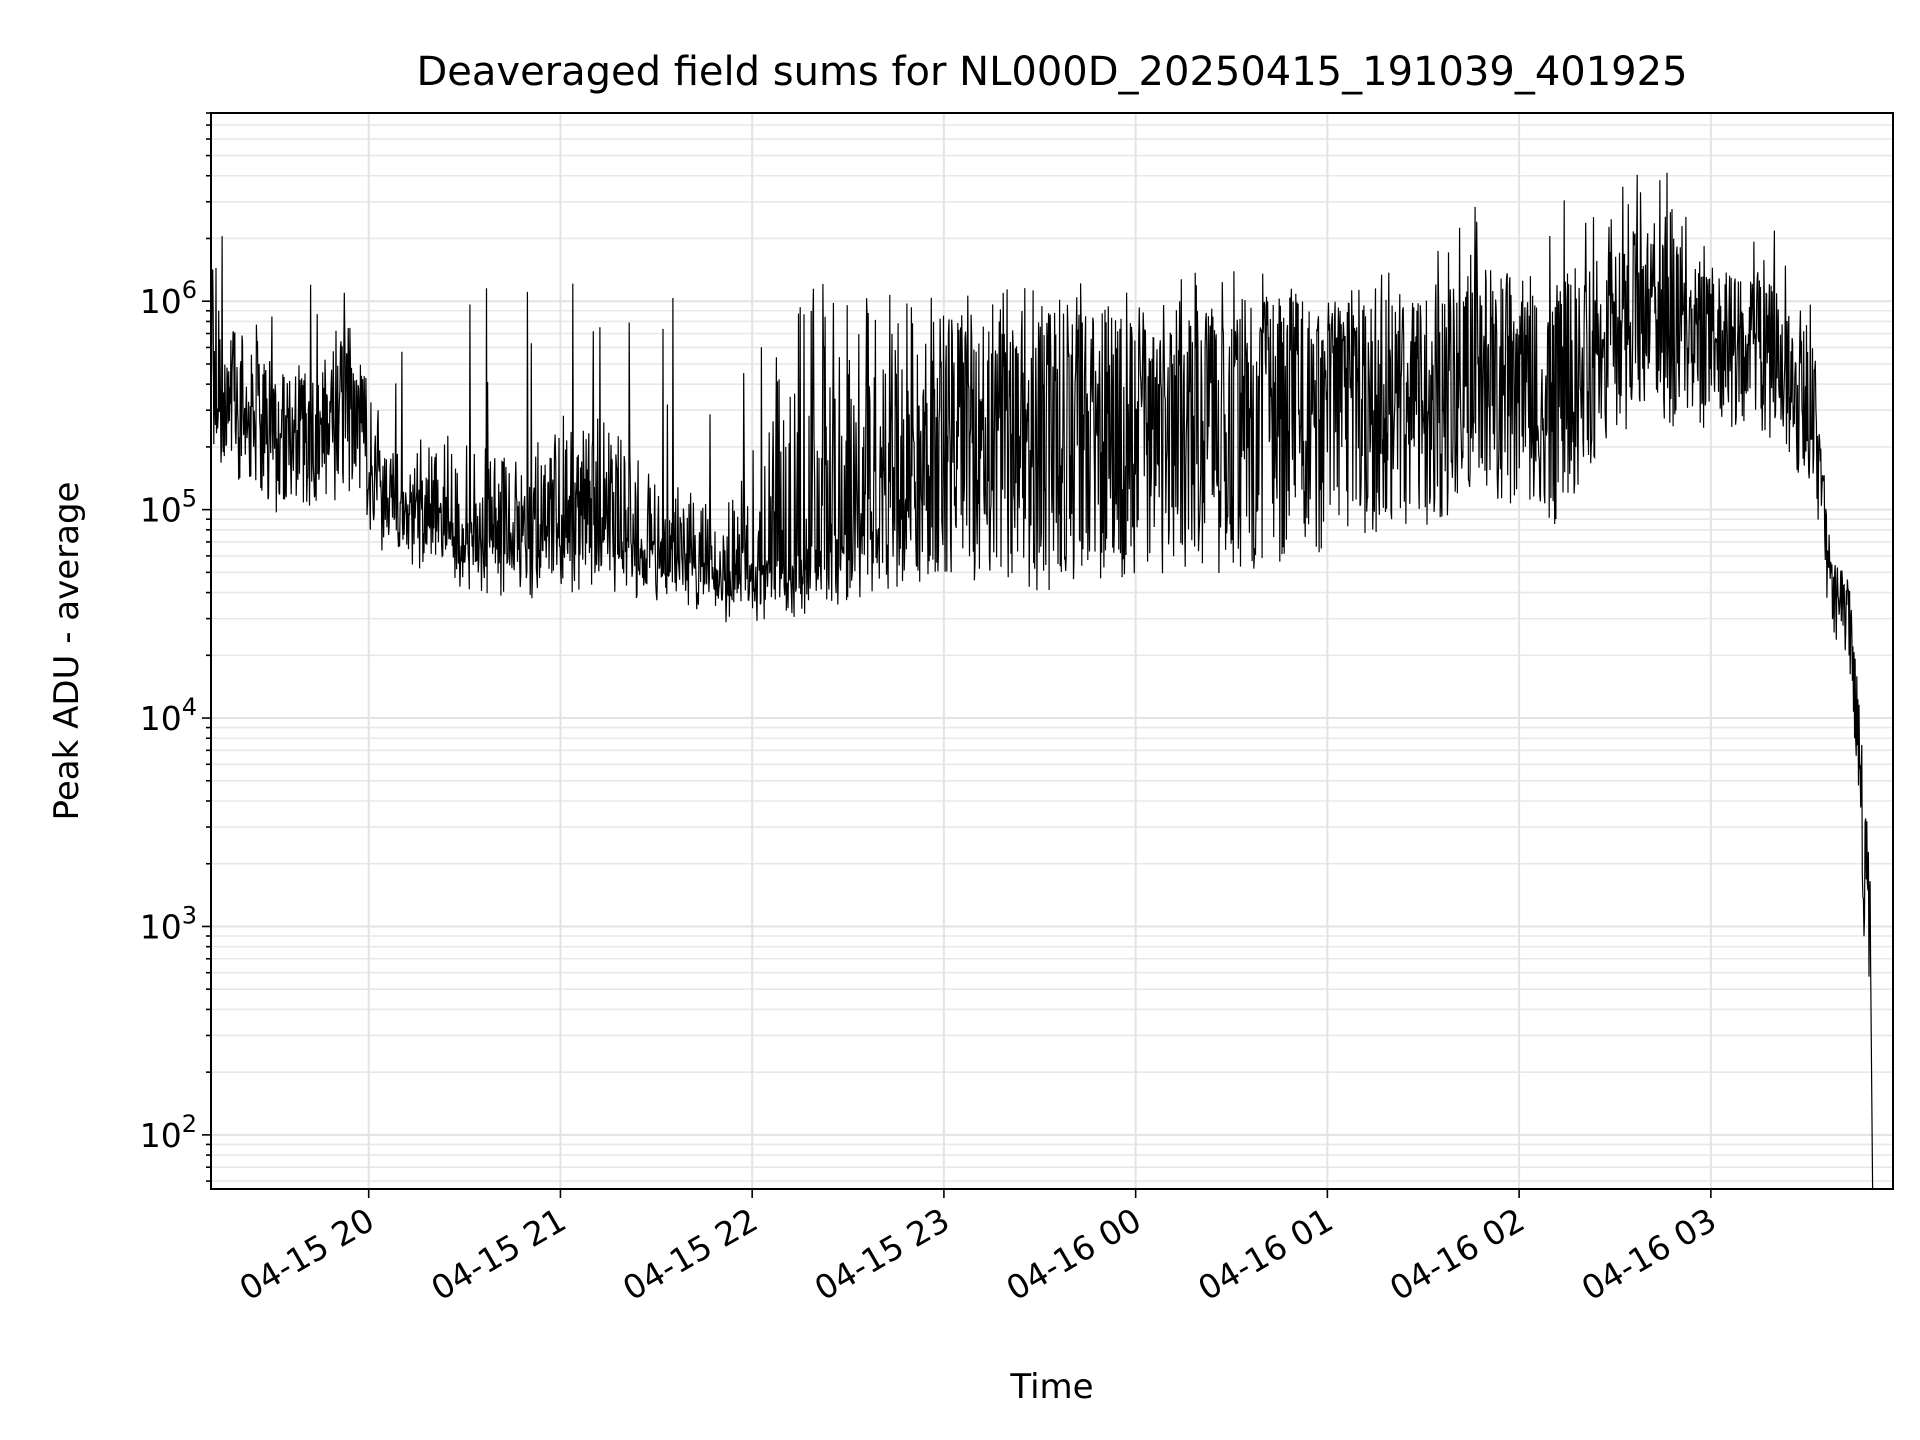  What do you see at coordinates (189, 707) in the screenshot?
I see `y-tick-label-exponent: 4` at bounding box center [189, 707].